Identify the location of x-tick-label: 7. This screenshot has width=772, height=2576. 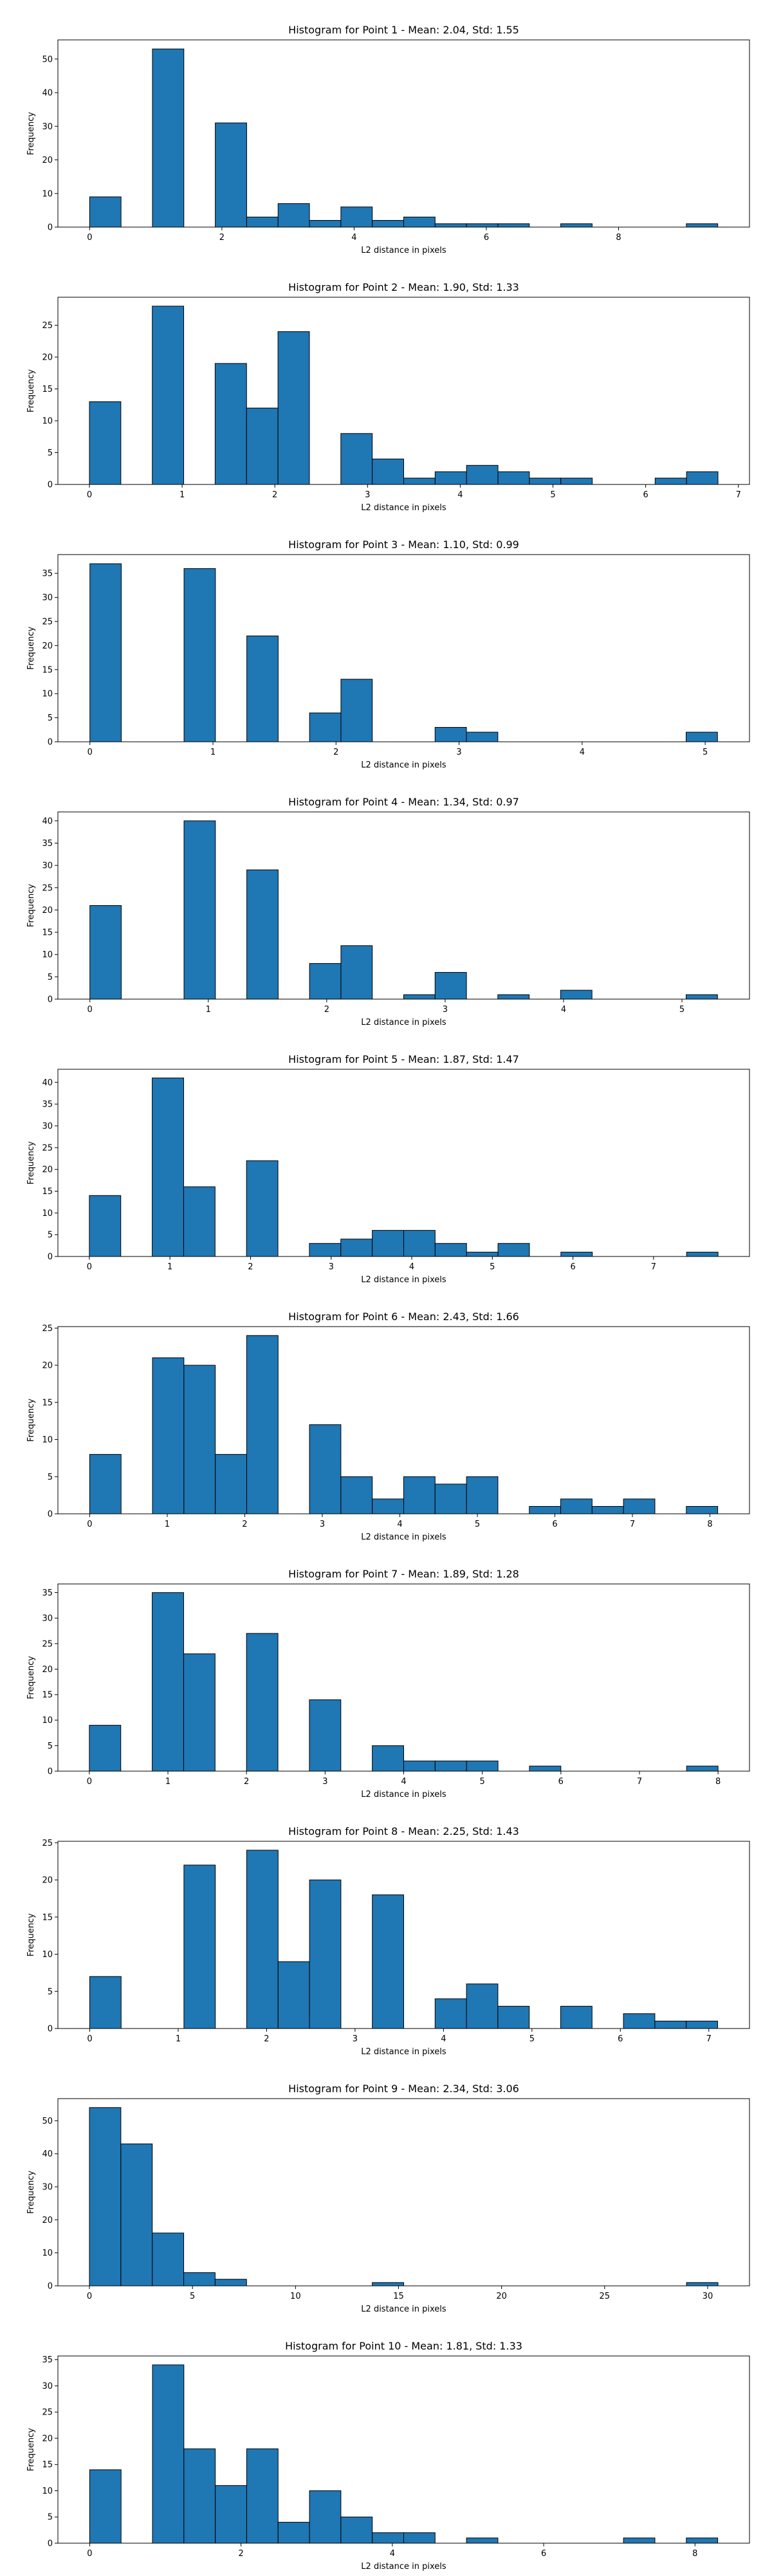
(639, 1782).